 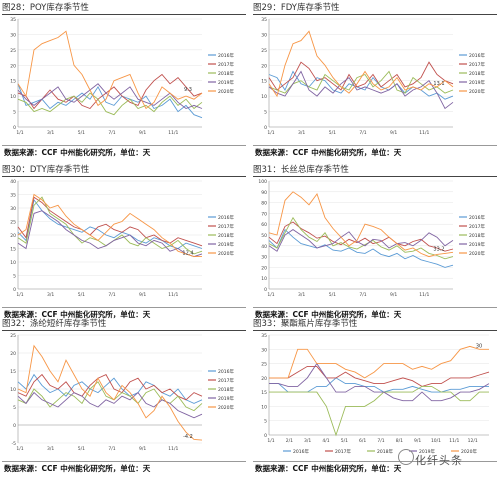 I want to click on data-label: 33.2, so click(x=438, y=249).